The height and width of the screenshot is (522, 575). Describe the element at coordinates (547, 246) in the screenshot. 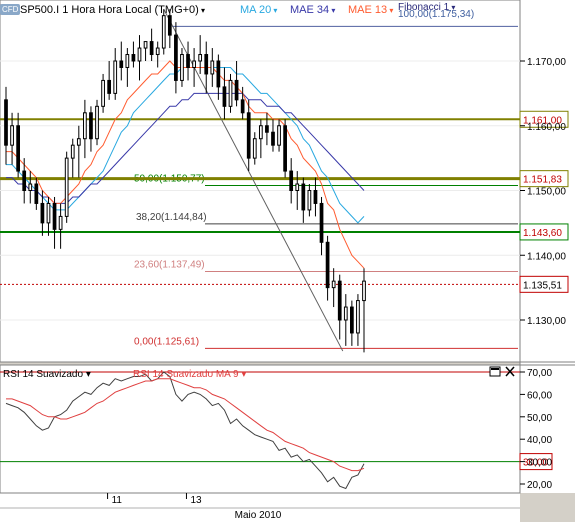

I see `price-axis` at that location.